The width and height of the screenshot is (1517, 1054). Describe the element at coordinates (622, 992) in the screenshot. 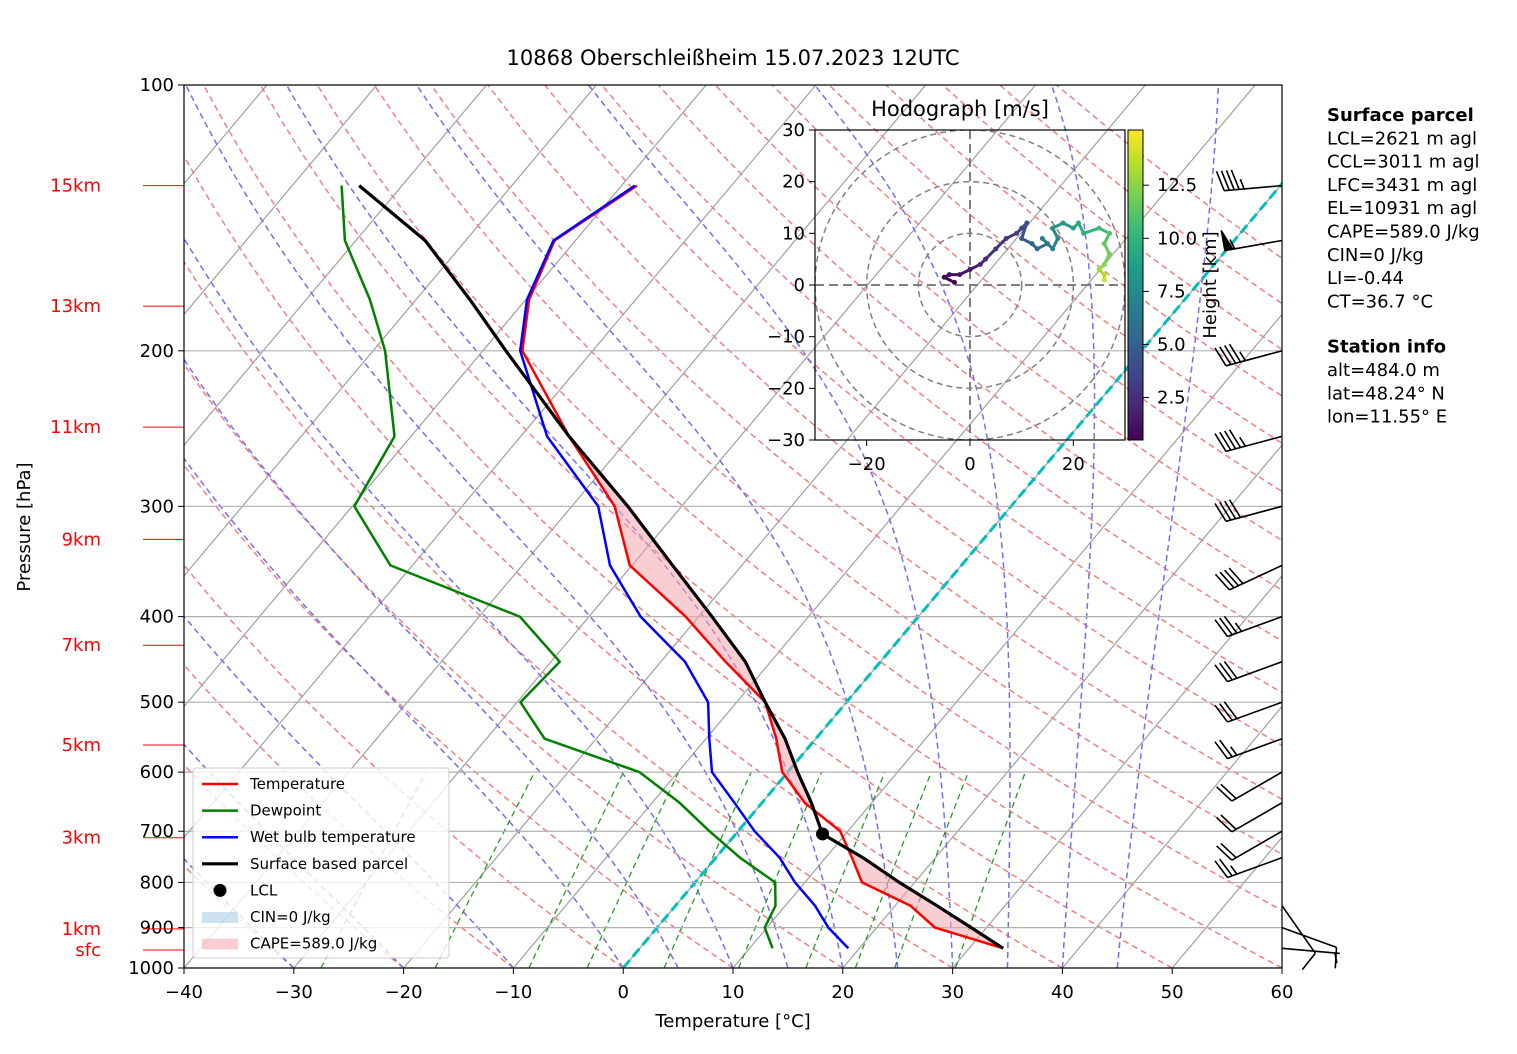

I see `x-tick-label: 0` at that location.